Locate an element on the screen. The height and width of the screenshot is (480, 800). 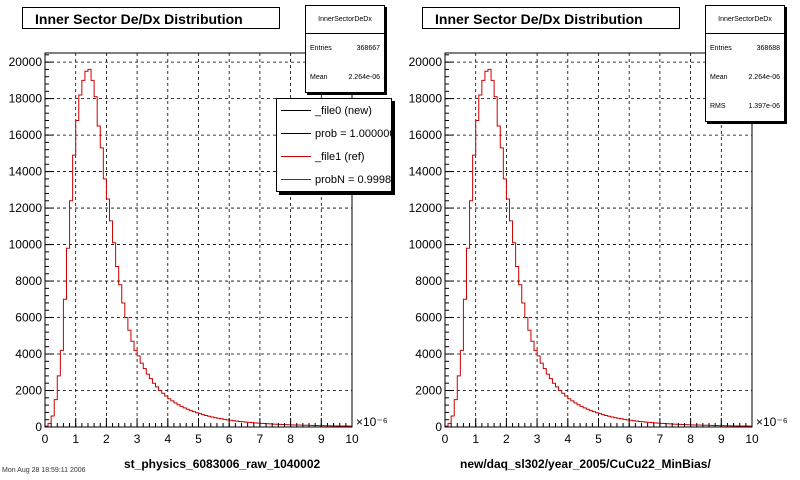
left-stats-entries: Entries 368667 is located at coordinates (345, 48).